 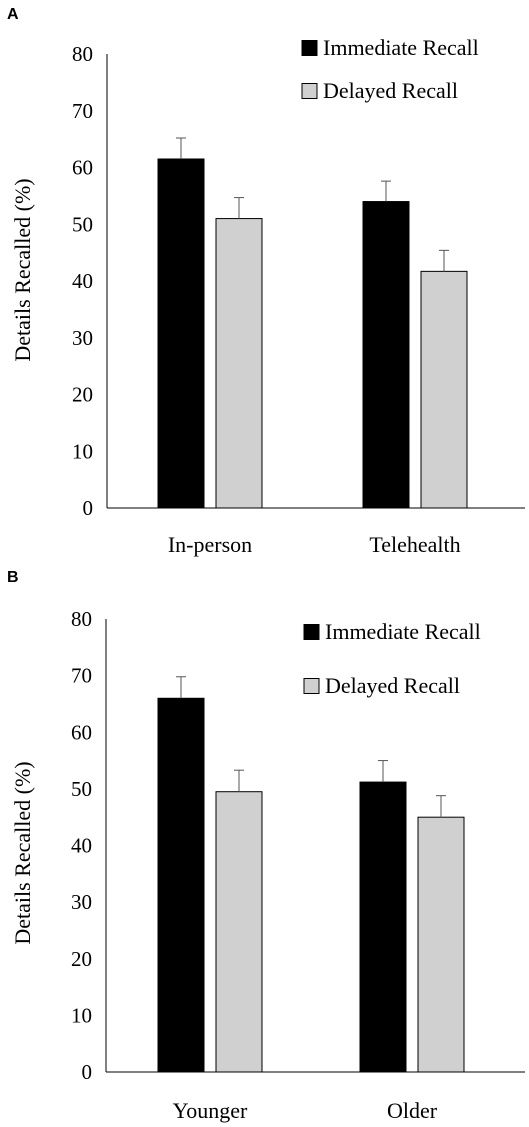 I want to click on panel-label: A, so click(x=13, y=14).